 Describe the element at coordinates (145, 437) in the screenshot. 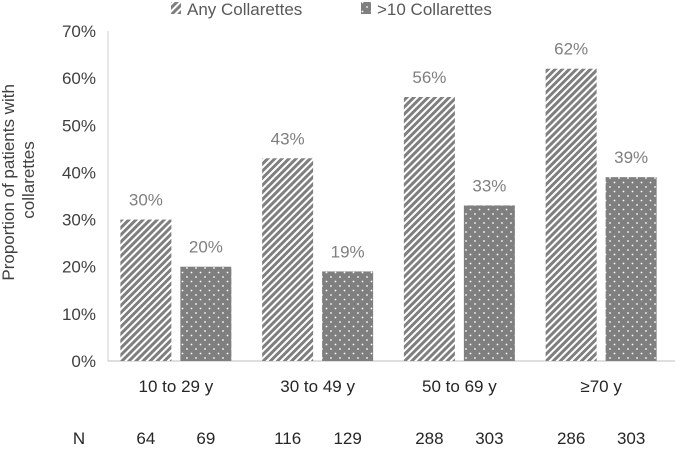

I see `n-value: 64` at that location.